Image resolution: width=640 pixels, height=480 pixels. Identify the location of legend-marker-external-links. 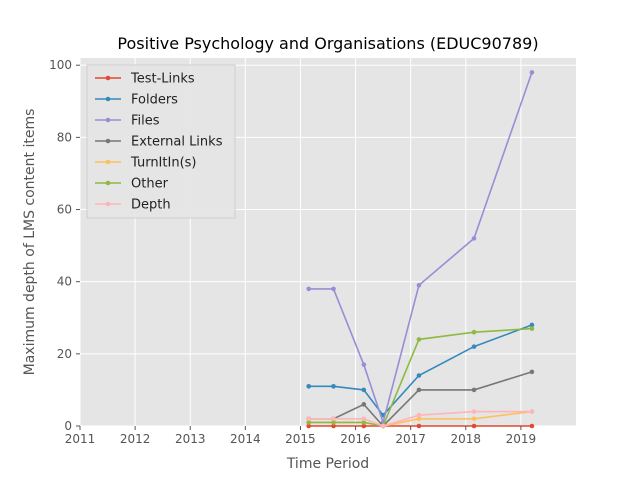
(108, 141).